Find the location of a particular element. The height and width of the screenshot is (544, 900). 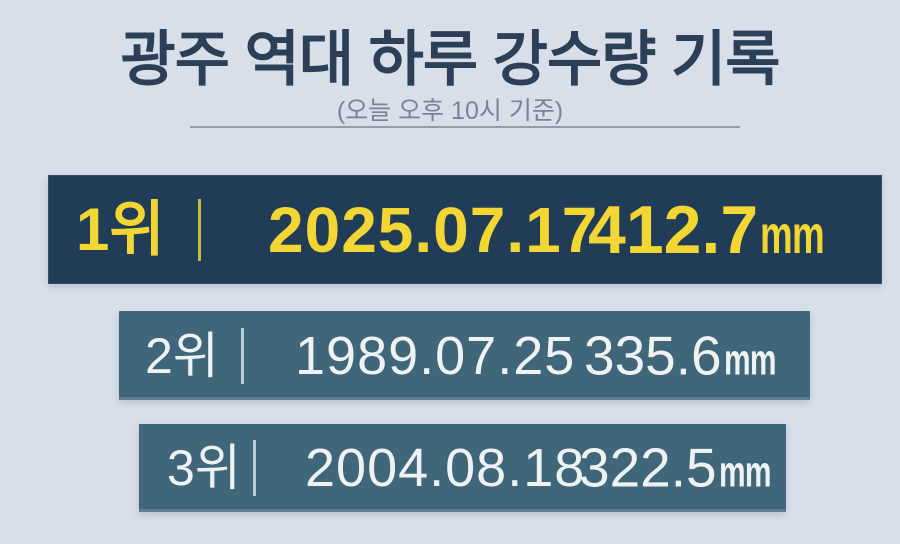

record-amount: 335.6 mm is located at coordinates (692, 355).